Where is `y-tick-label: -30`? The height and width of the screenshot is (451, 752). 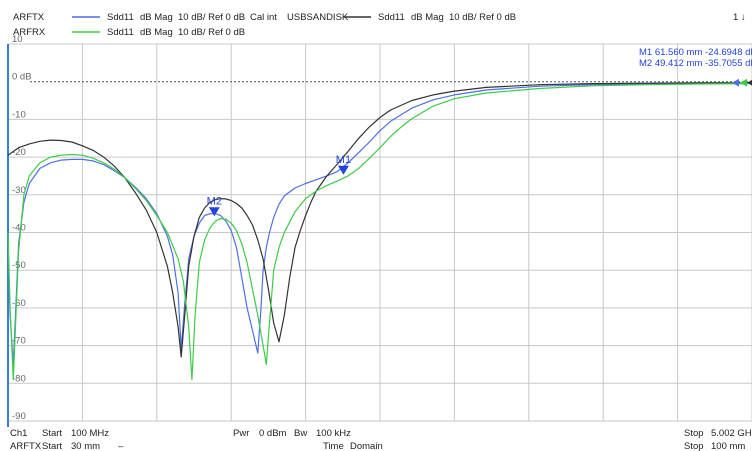
y-tick-label: -30 is located at coordinates (19, 190).